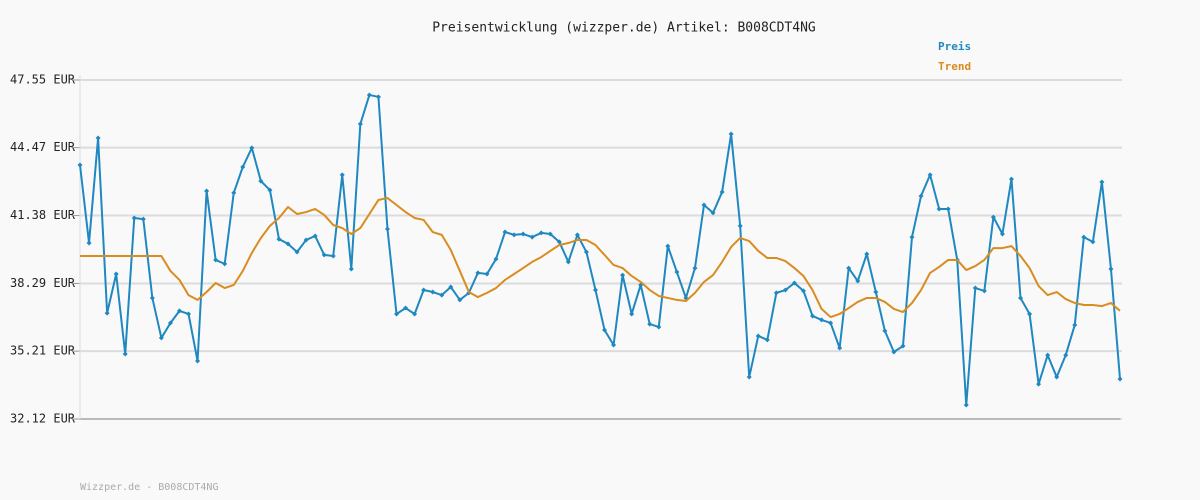 This screenshot has width=1200, height=500. What do you see at coordinates (43, 283) in the screenshot?
I see `y-tick-label: 38.29 EUR` at bounding box center [43, 283].